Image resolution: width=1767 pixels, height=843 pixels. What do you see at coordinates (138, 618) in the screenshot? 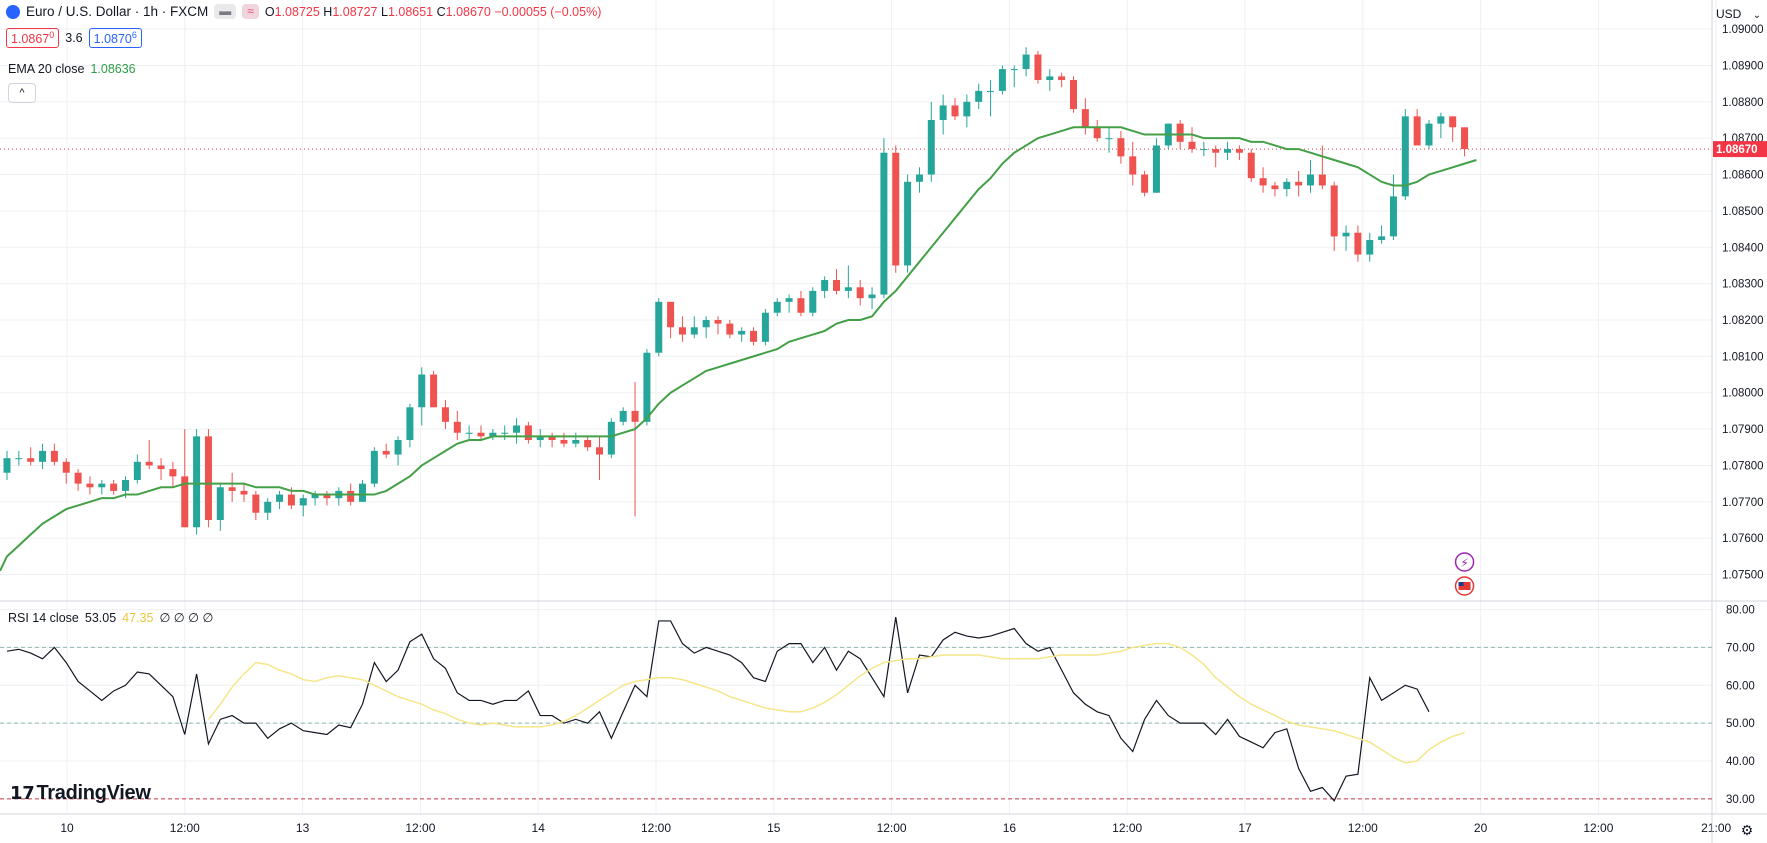
I see `rsi-ma-value: 47.35` at bounding box center [138, 618].